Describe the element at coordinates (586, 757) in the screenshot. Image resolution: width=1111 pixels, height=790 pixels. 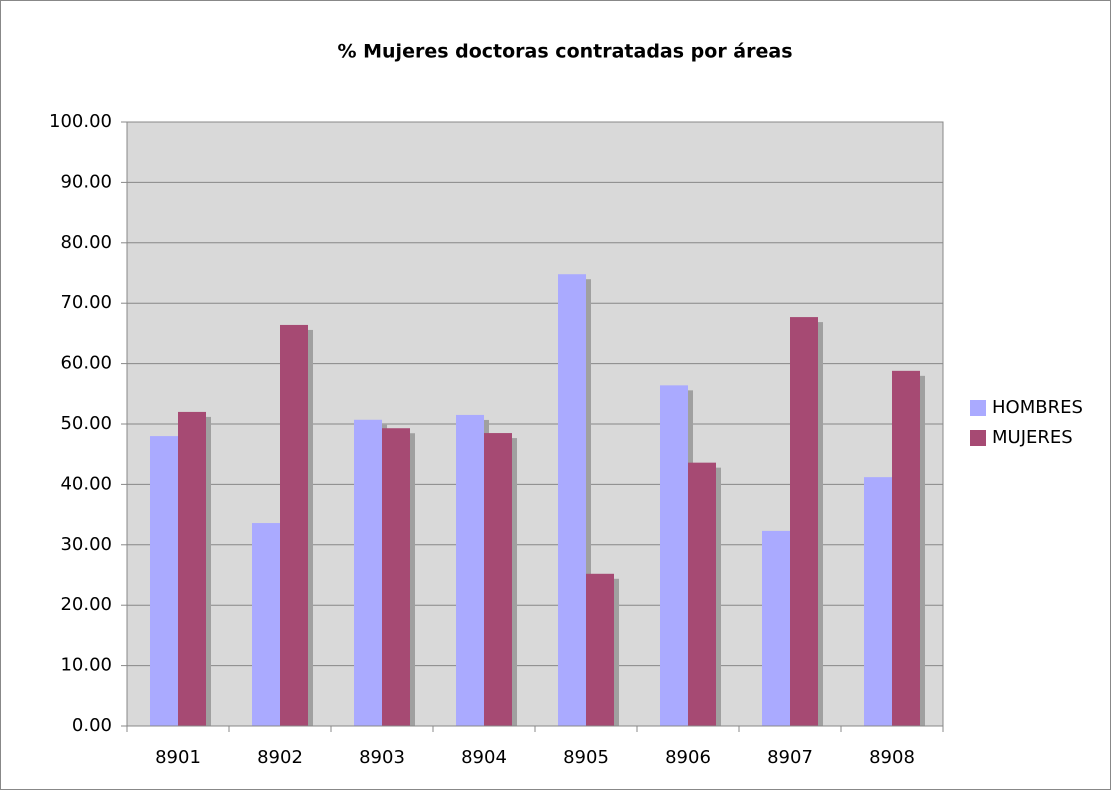
I see `x-tick-label: 8905` at that location.